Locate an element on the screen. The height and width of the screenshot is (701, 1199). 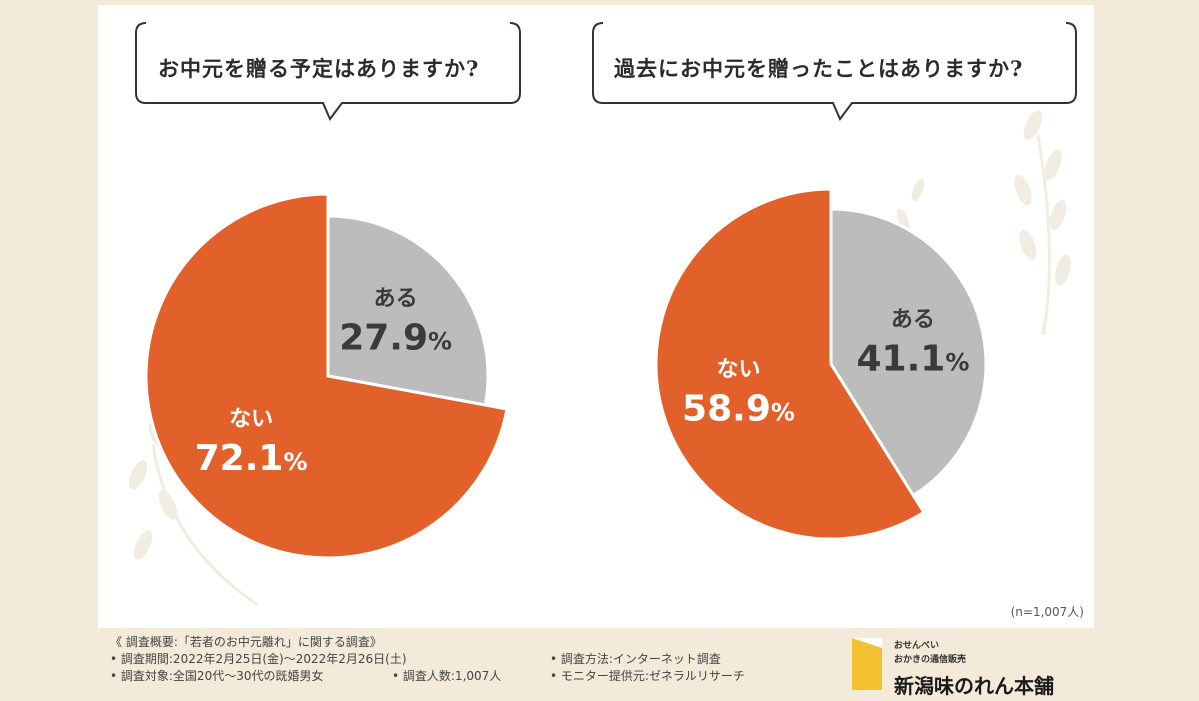
survey-heading: 《 調査概要:「若者のお中元離れ」に関する調査》 is located at coordinates (246, 642).